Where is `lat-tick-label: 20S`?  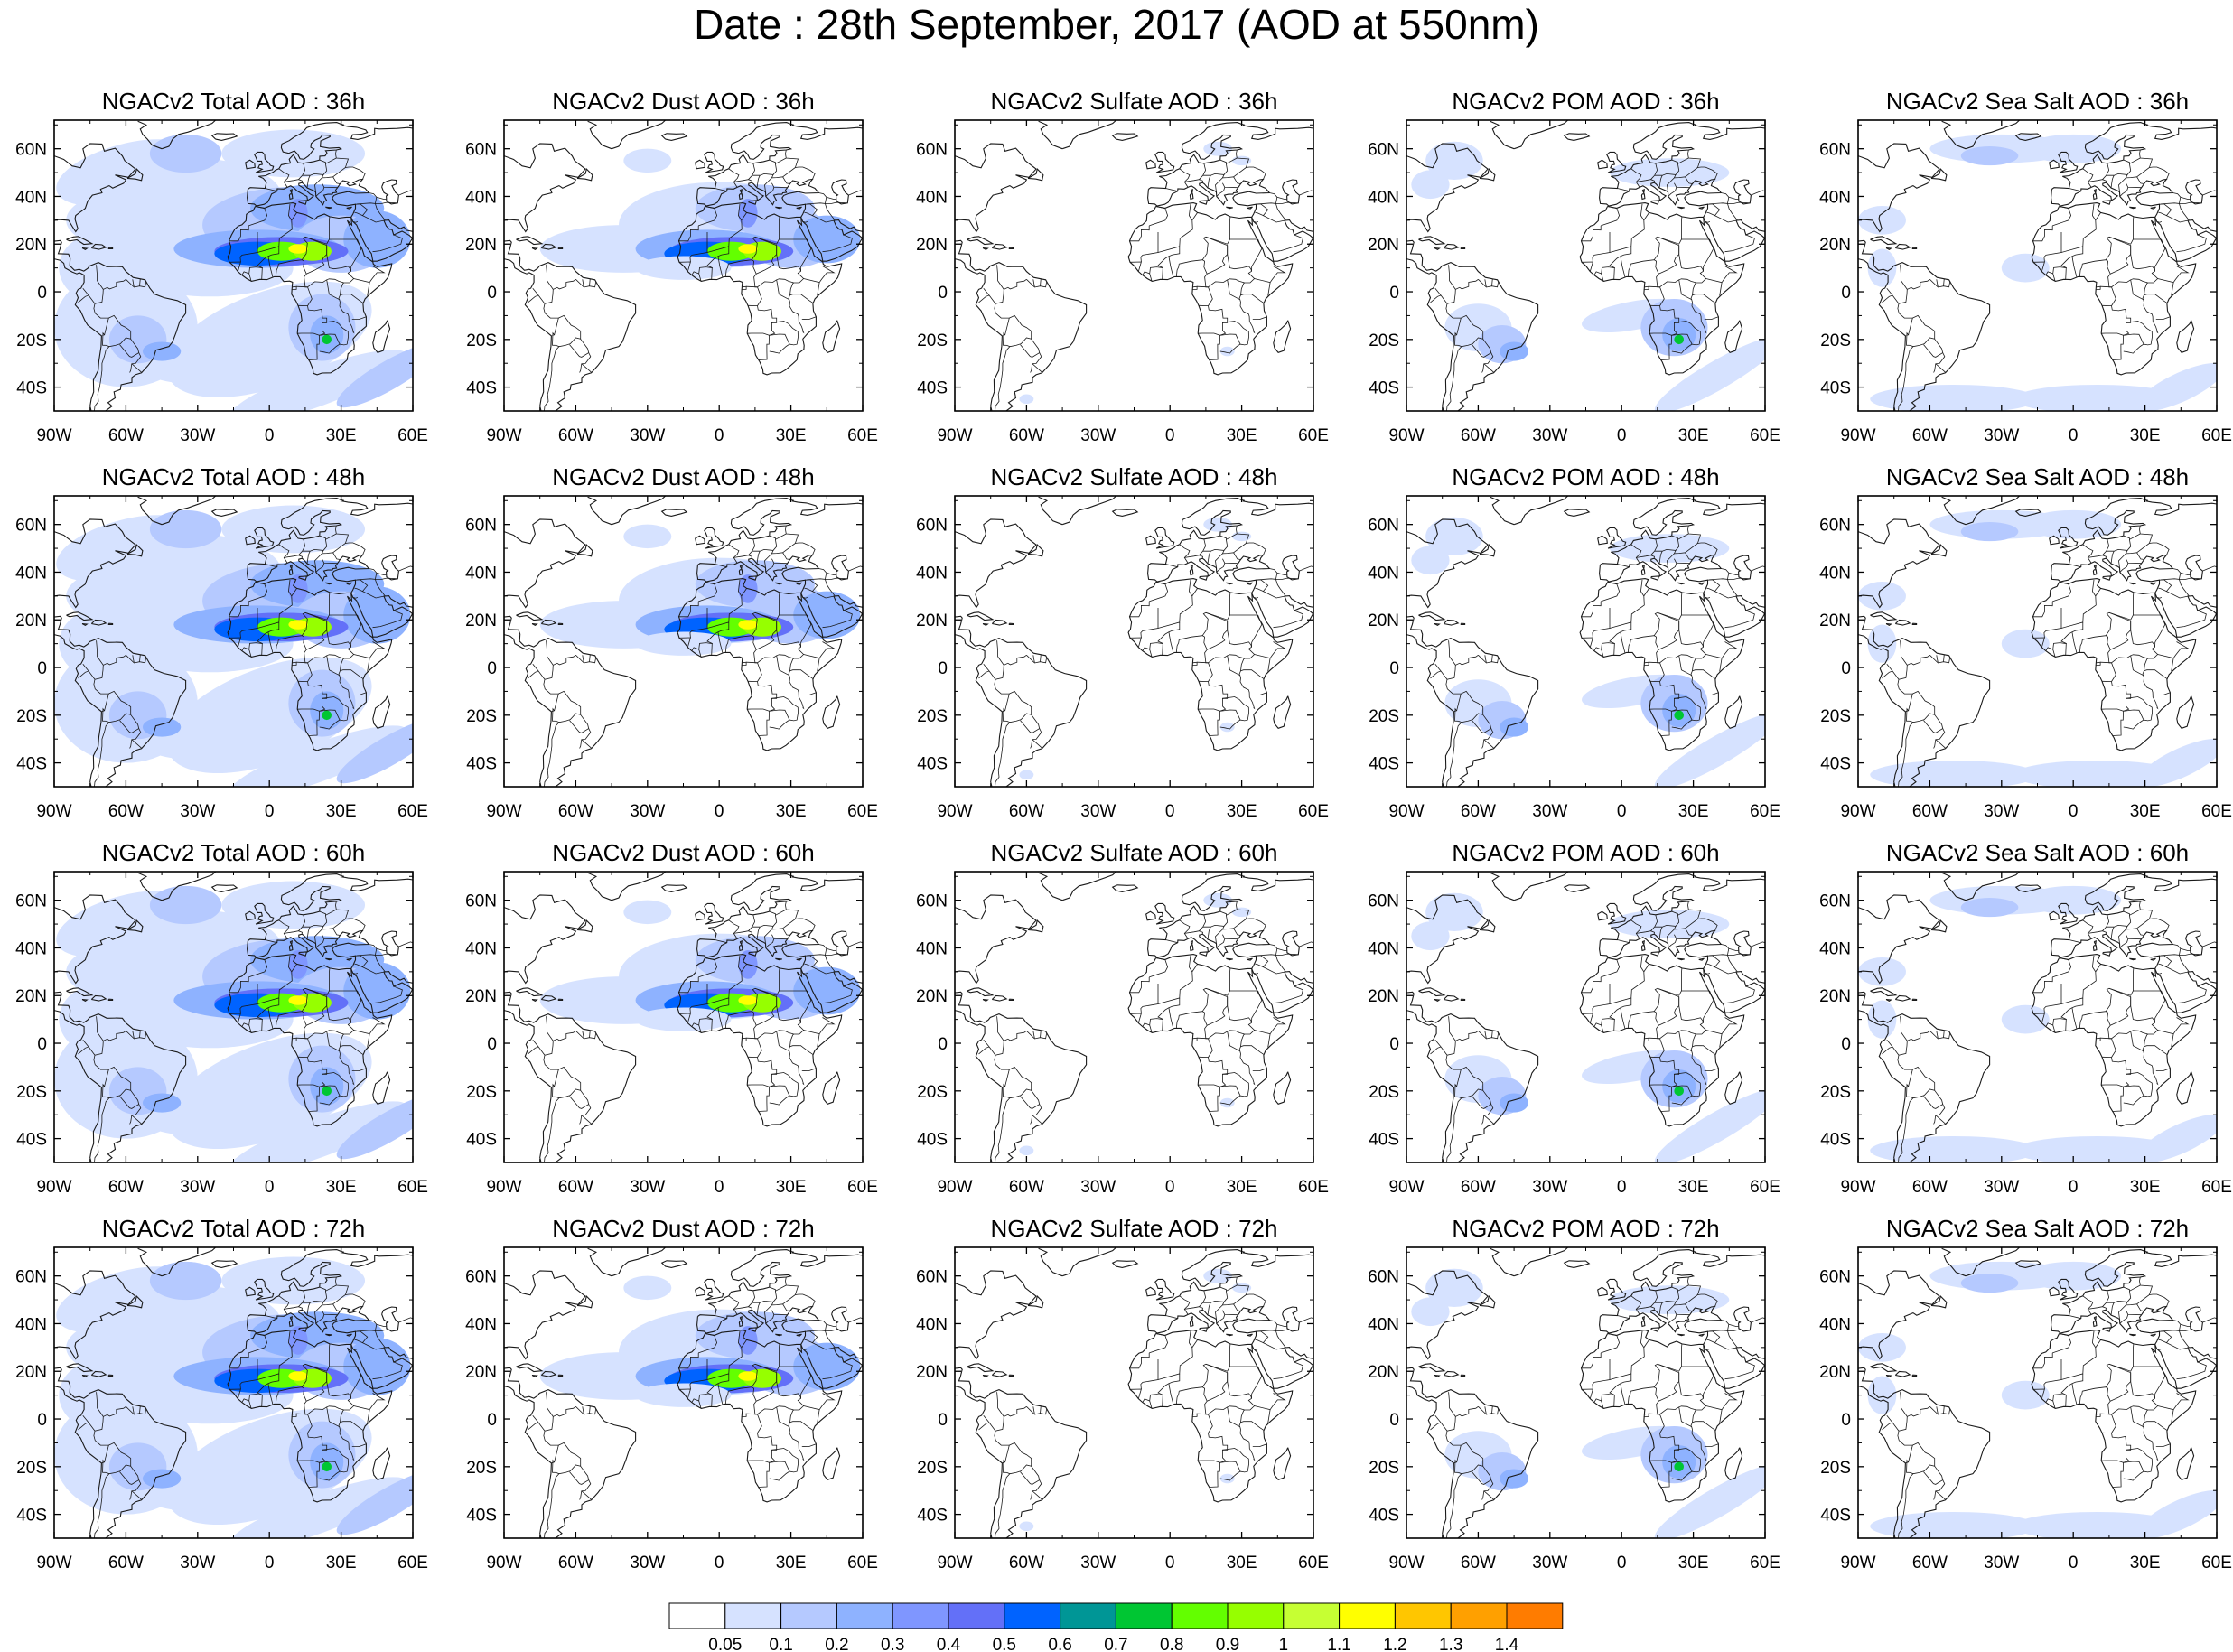
lat-tick-label: 20S is located at coordinates (1835, 1092).